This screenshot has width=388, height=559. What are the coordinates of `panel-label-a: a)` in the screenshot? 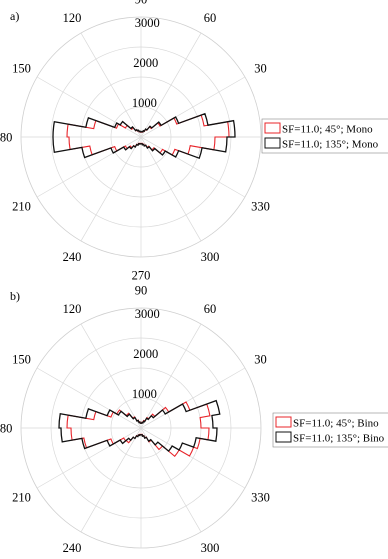 It's located at (14, 16).